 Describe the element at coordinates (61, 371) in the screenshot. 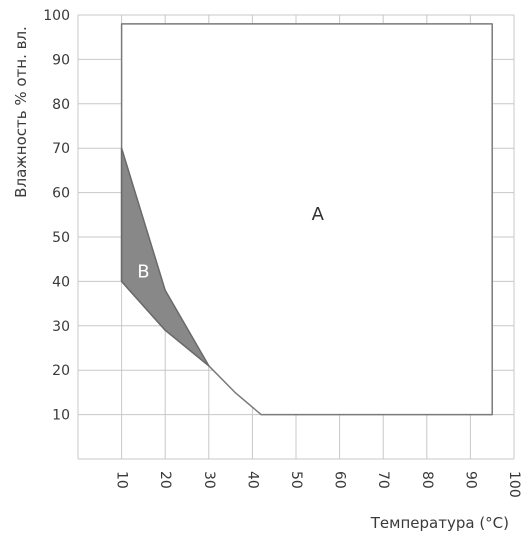

I see `y-tick-label-20: 20` at that location.